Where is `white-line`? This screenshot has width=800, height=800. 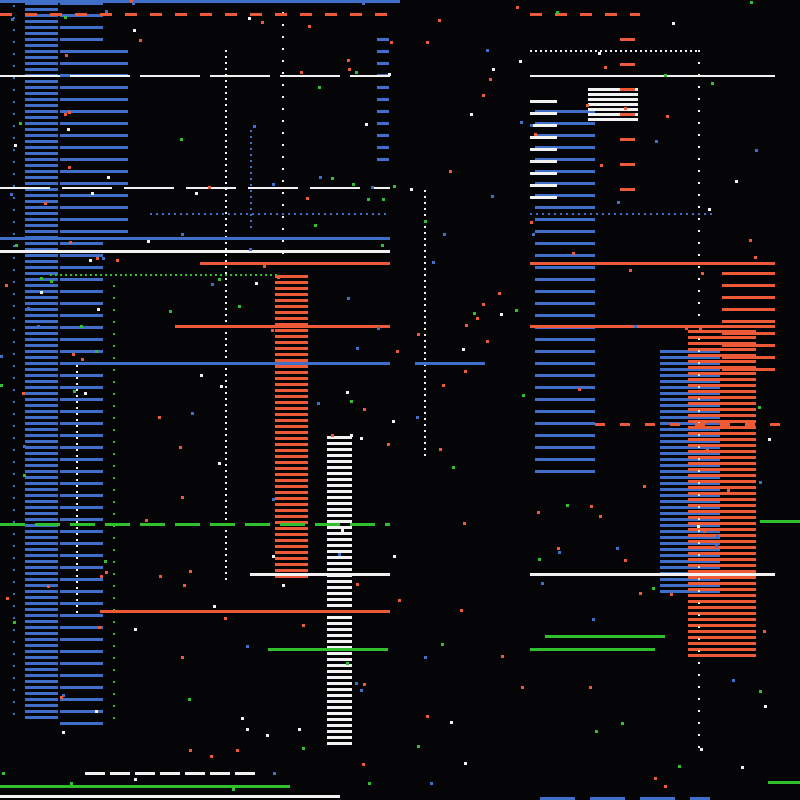
white-line is located at coordinates (100, 76).